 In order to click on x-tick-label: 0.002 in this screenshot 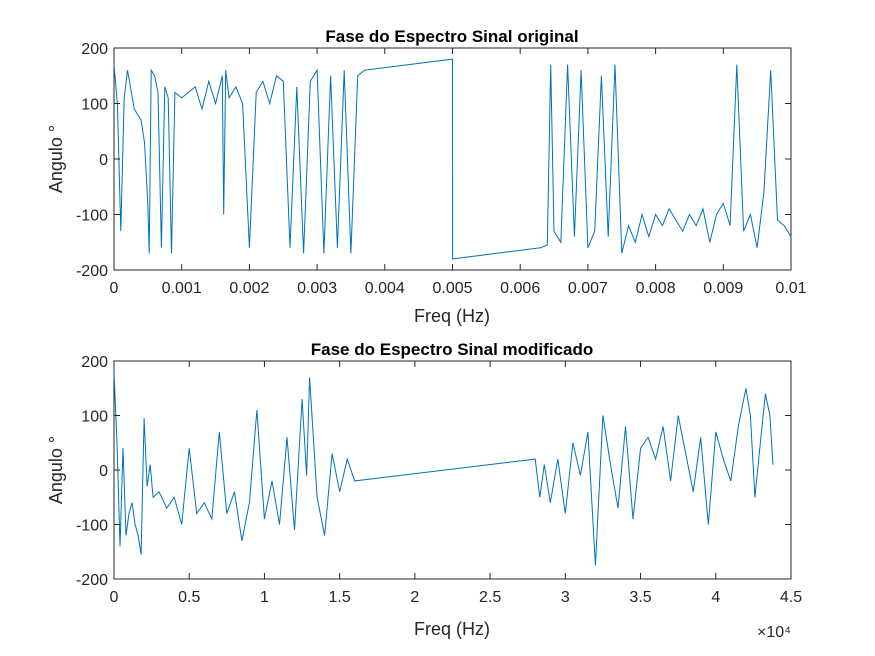, I will do `click(249, 288)`.